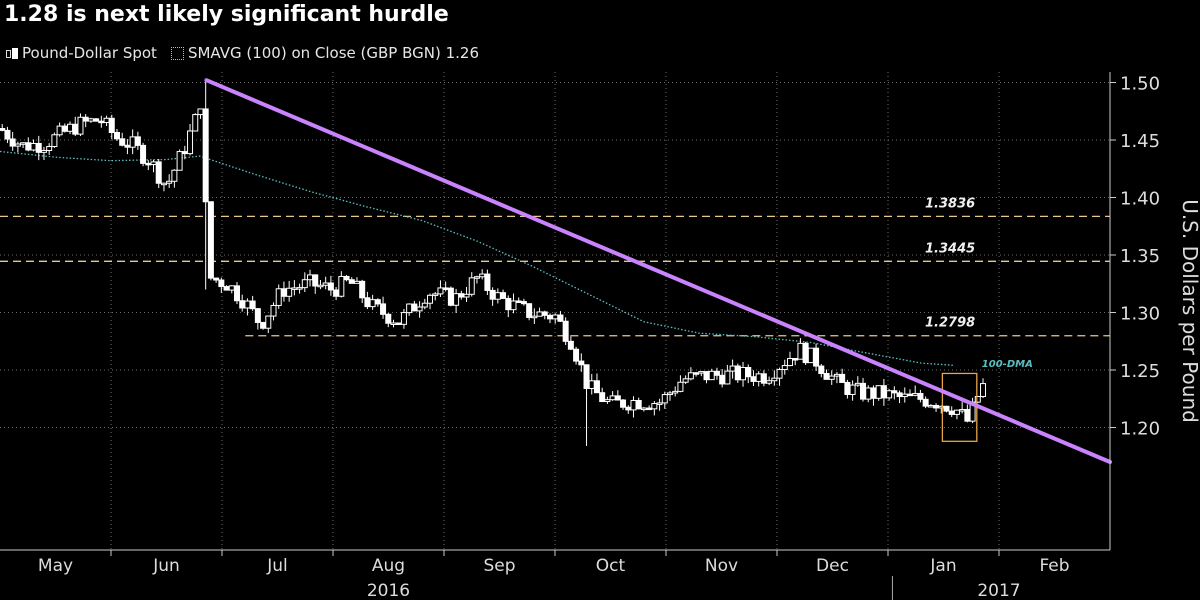 The width and height of the screenshot is (1200, 600). I want to click on y-tick-label: 1.40, so click(1140, 199).